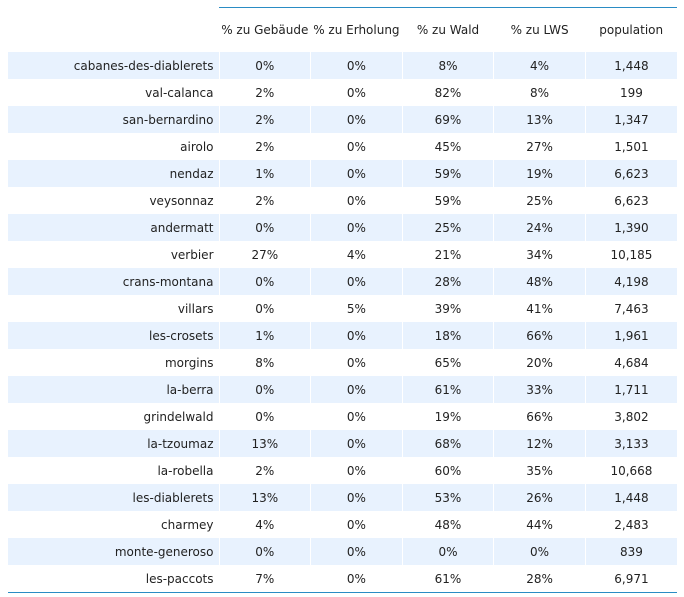 Image resolution: width=684 pixels, height=597 pixels. I want to click on table-row: les-paccots 7% 0% 61% 28% 6,971, so click(342, 579).